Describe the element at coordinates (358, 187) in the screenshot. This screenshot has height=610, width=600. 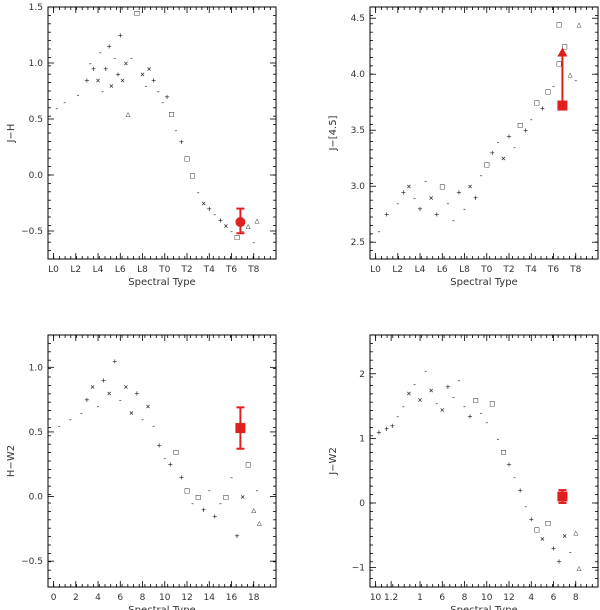
I see `y-tick-label: 3.0` at that location.